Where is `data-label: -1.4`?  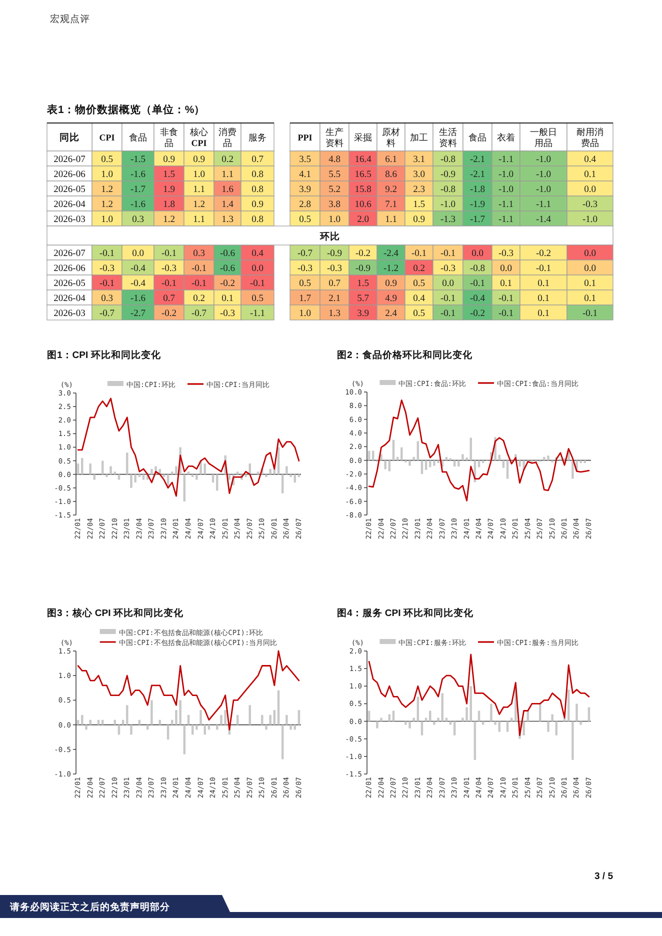 data-label: -1.4 is located at coordinates (544, 219).